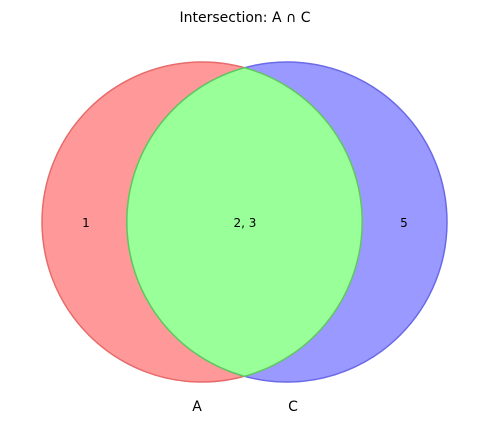 Image resolution: width=489 pixels, height=425 pixels. I want to click on set-c-label: C, so click(293, 407).